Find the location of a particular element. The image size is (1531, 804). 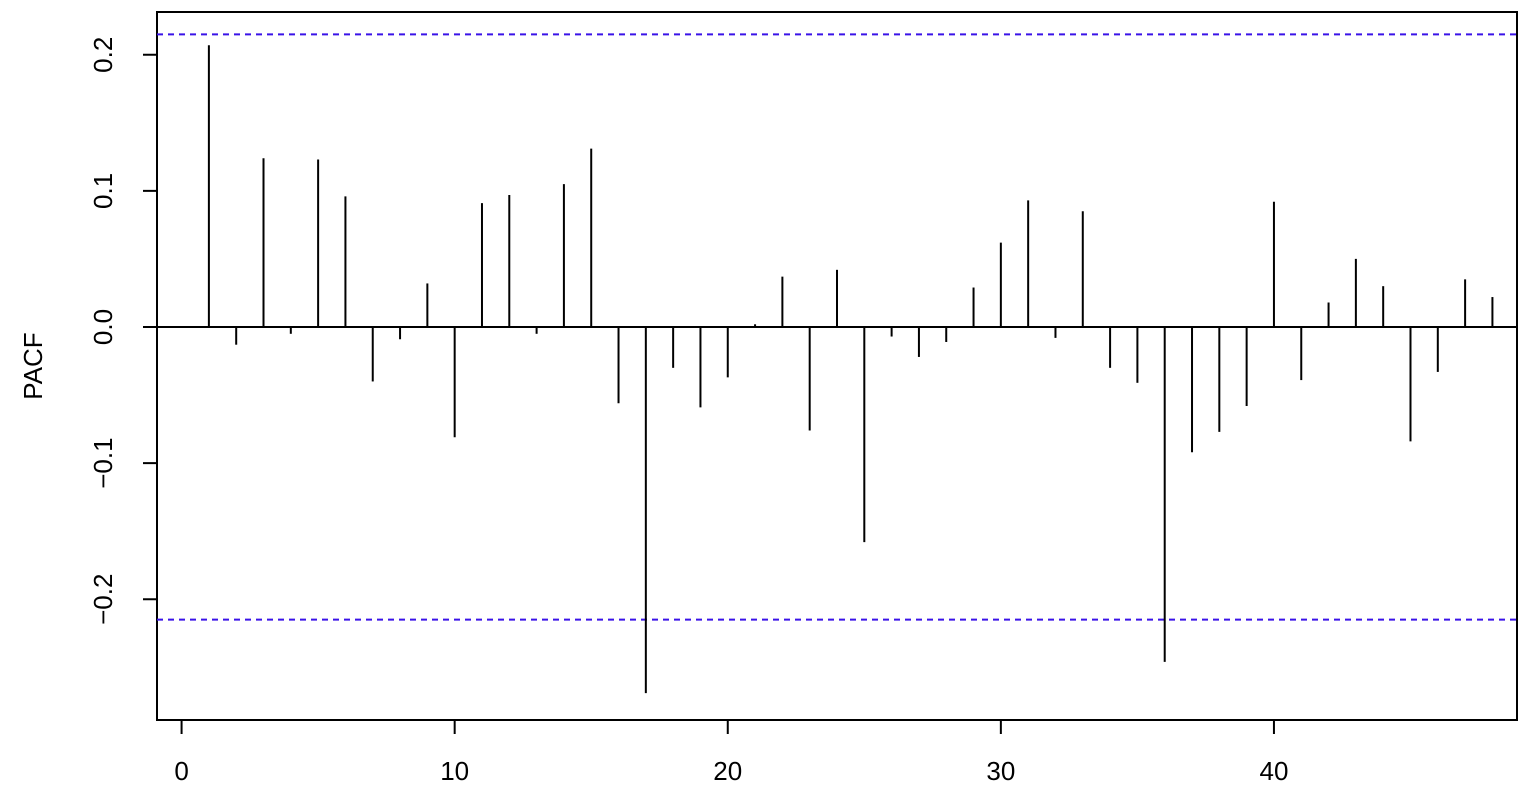

x-tick-label: 20 is located at coordinates (727, 771).